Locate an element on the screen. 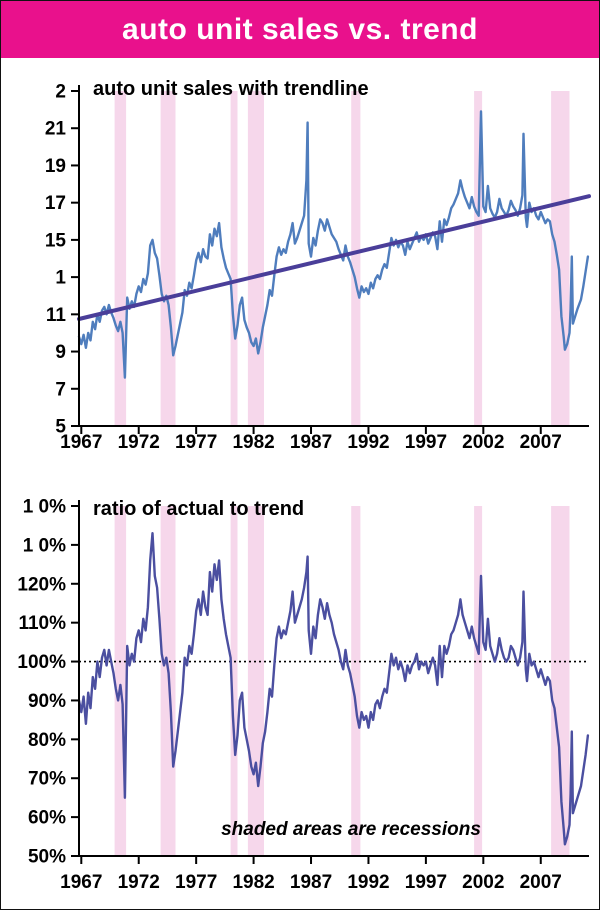 This screenshot has height=910, width=600. y-tick-label: 9 is located at coordinates (60, 352).